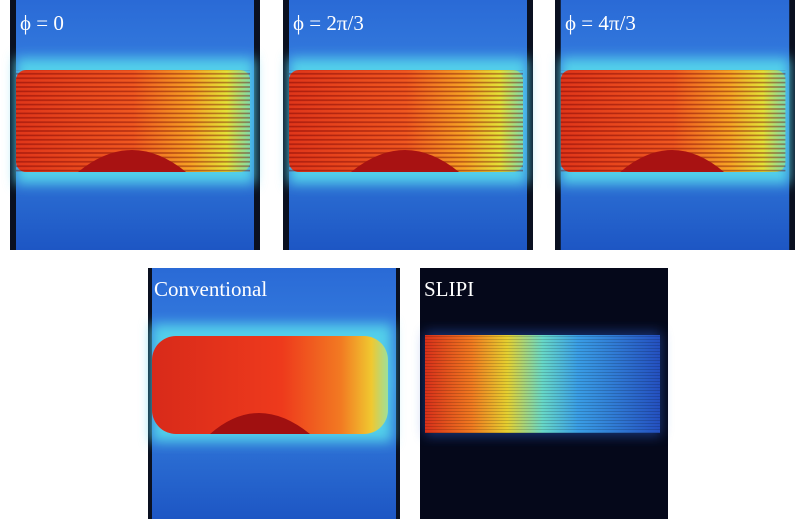 The image size is (795, 519). What do you see at coordinates (210, 289) in the screenshot?
I see `panel-label: Conventional` at bounding box center [210, 289].